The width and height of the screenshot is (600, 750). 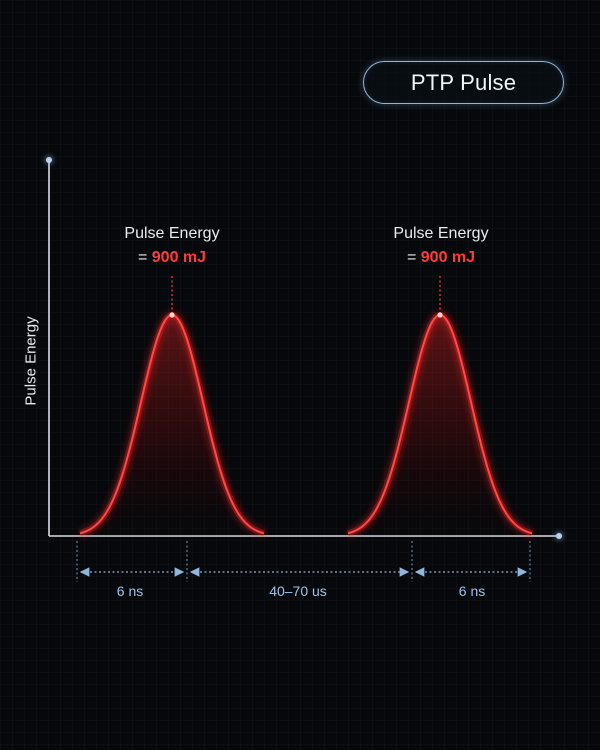 I want to click on y-axis-end-dot-glow, so click(x=49, y=160).